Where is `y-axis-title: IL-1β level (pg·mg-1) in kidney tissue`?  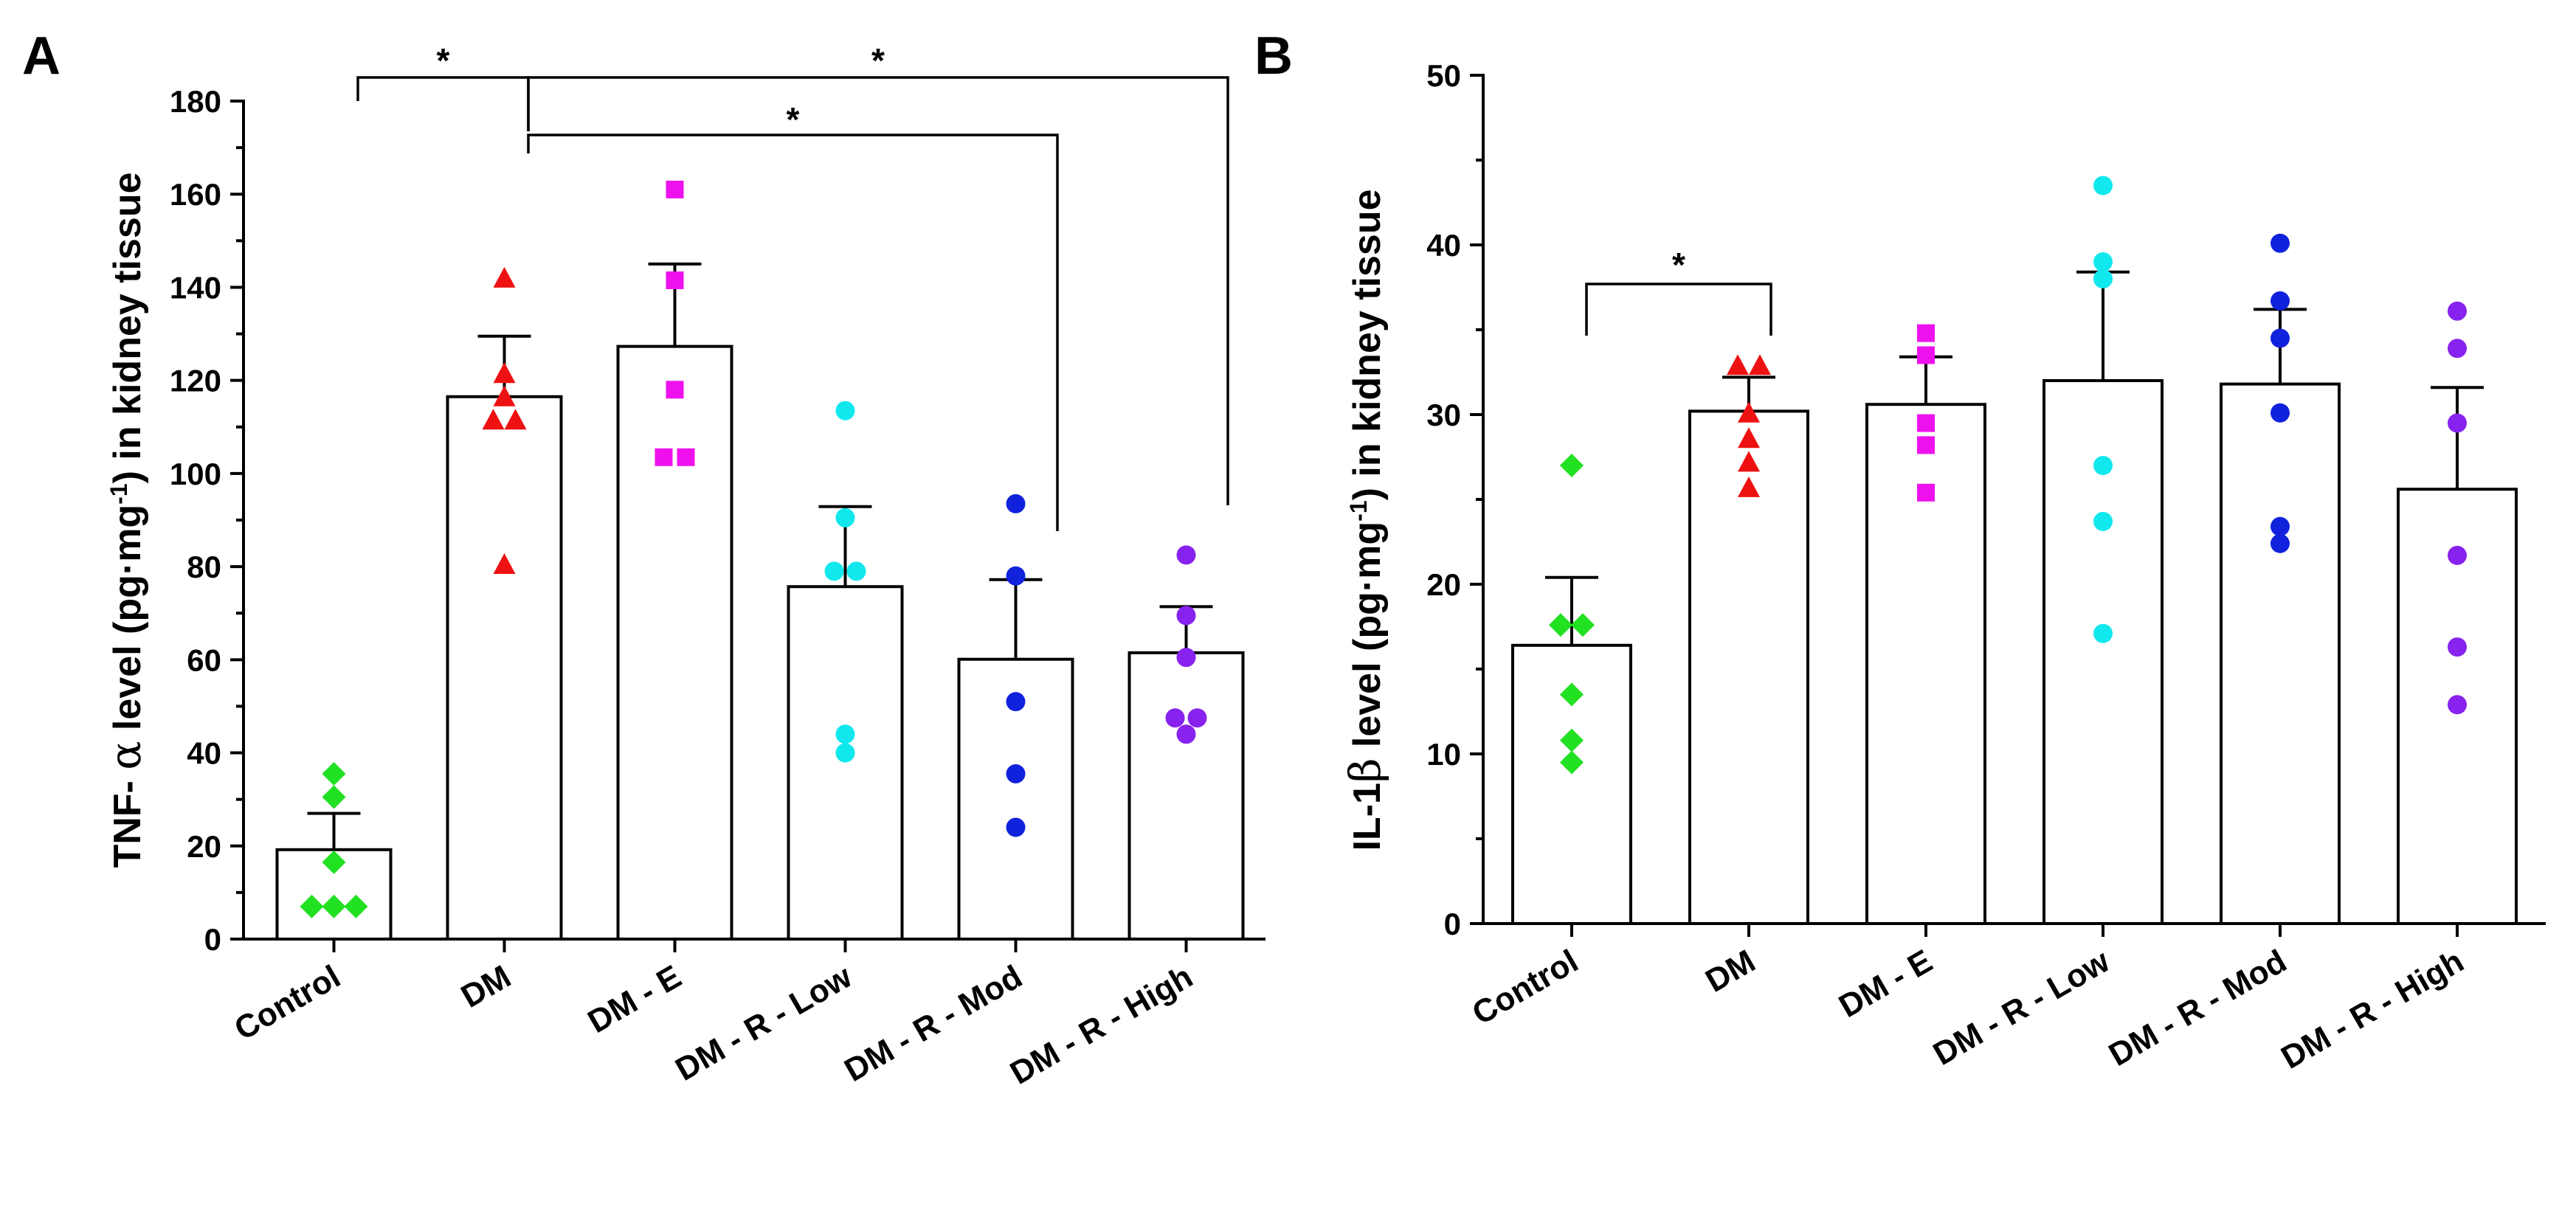
y-axis-title: IL-1β level (pg·mg-1) in kidney tissue is located at coordinates (1365, 520).